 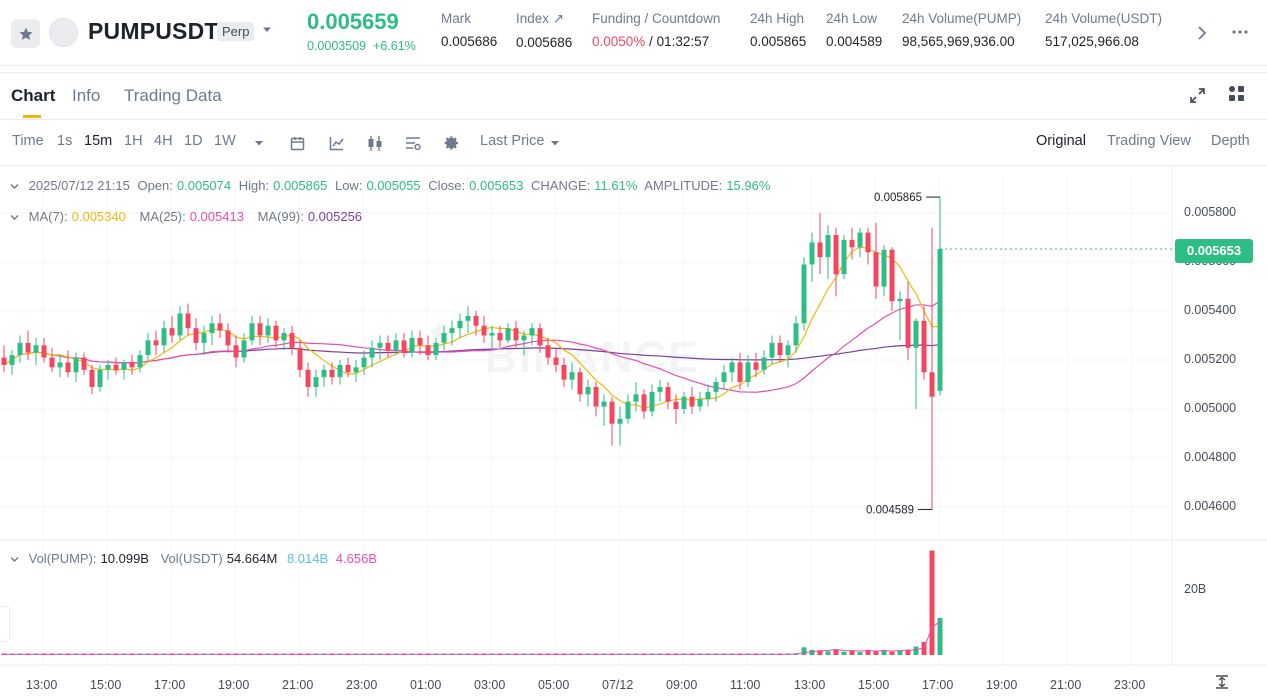 What do you see at coordinates (554, 685) in the screenshot?
I see `time-axis-label: 05:00` at bounding box center [554, 685].